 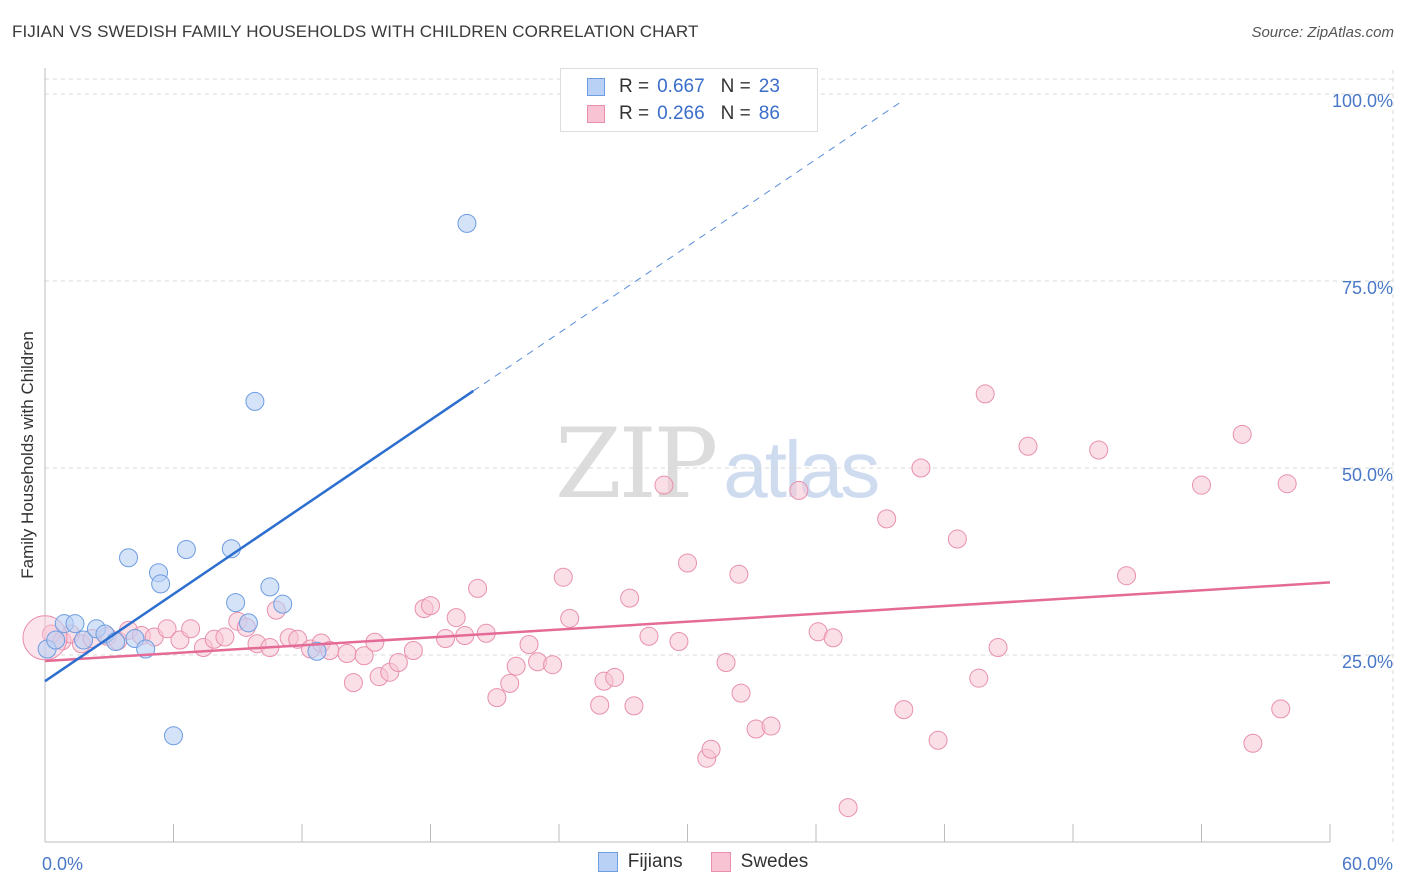 I want to click on swedes-n-label: N =, so click(x=735, y=113).